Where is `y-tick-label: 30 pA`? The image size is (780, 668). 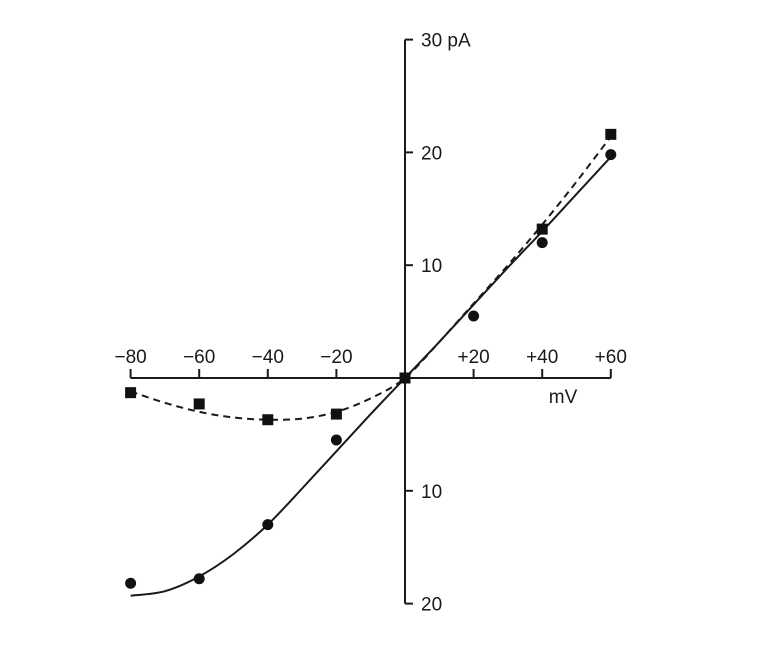
y-tick-label: 30 pA is located at coordinates (446, 41).